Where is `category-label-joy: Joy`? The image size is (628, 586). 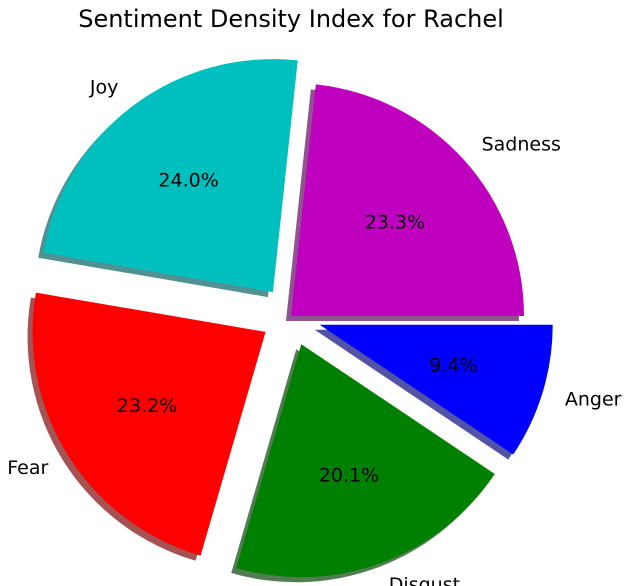 category-label-joy: Joy is located at coordinates (103, 88).